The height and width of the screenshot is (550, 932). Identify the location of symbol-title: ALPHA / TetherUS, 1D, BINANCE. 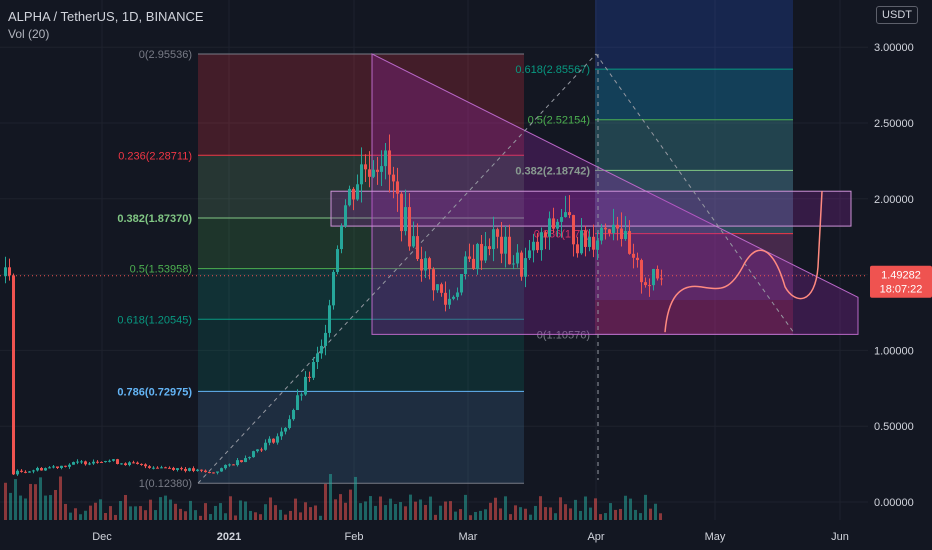
(106, 16).